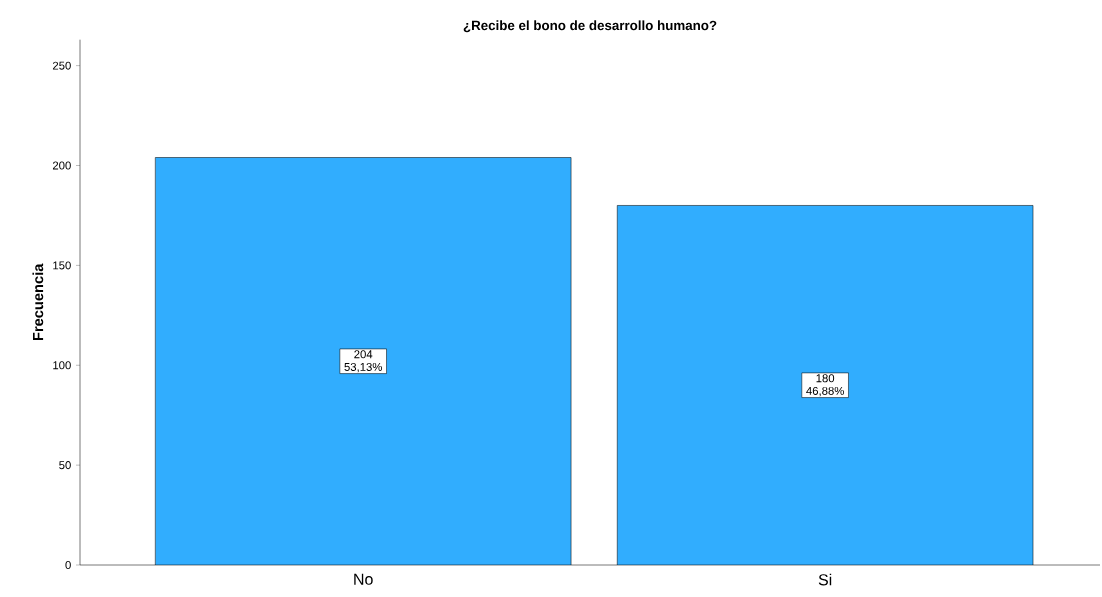  What do you see at coordinates (68, 565) in the screenshot?
I see `y-tick-label: 0` at bounding box center [68, 565].